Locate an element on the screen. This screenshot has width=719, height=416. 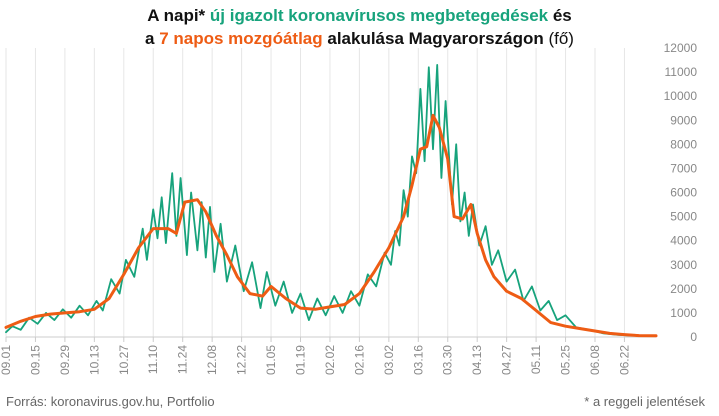
title-text: a is located at coordinates (152, 38).